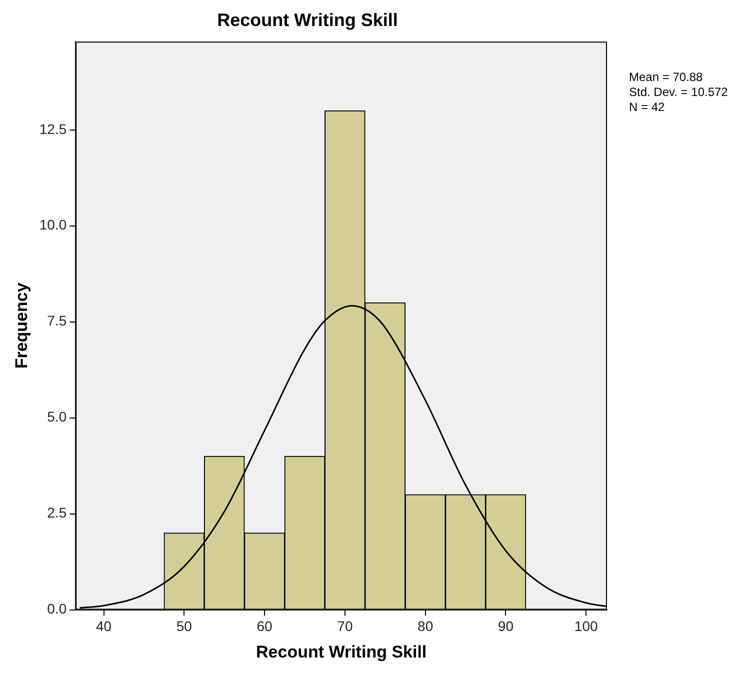 This screenshot has height=673, width=752. What do you see at coordinates (57, 608) in the screenshot?
I see `y-tick-label: 0.0` at bounding box center [57, 608].